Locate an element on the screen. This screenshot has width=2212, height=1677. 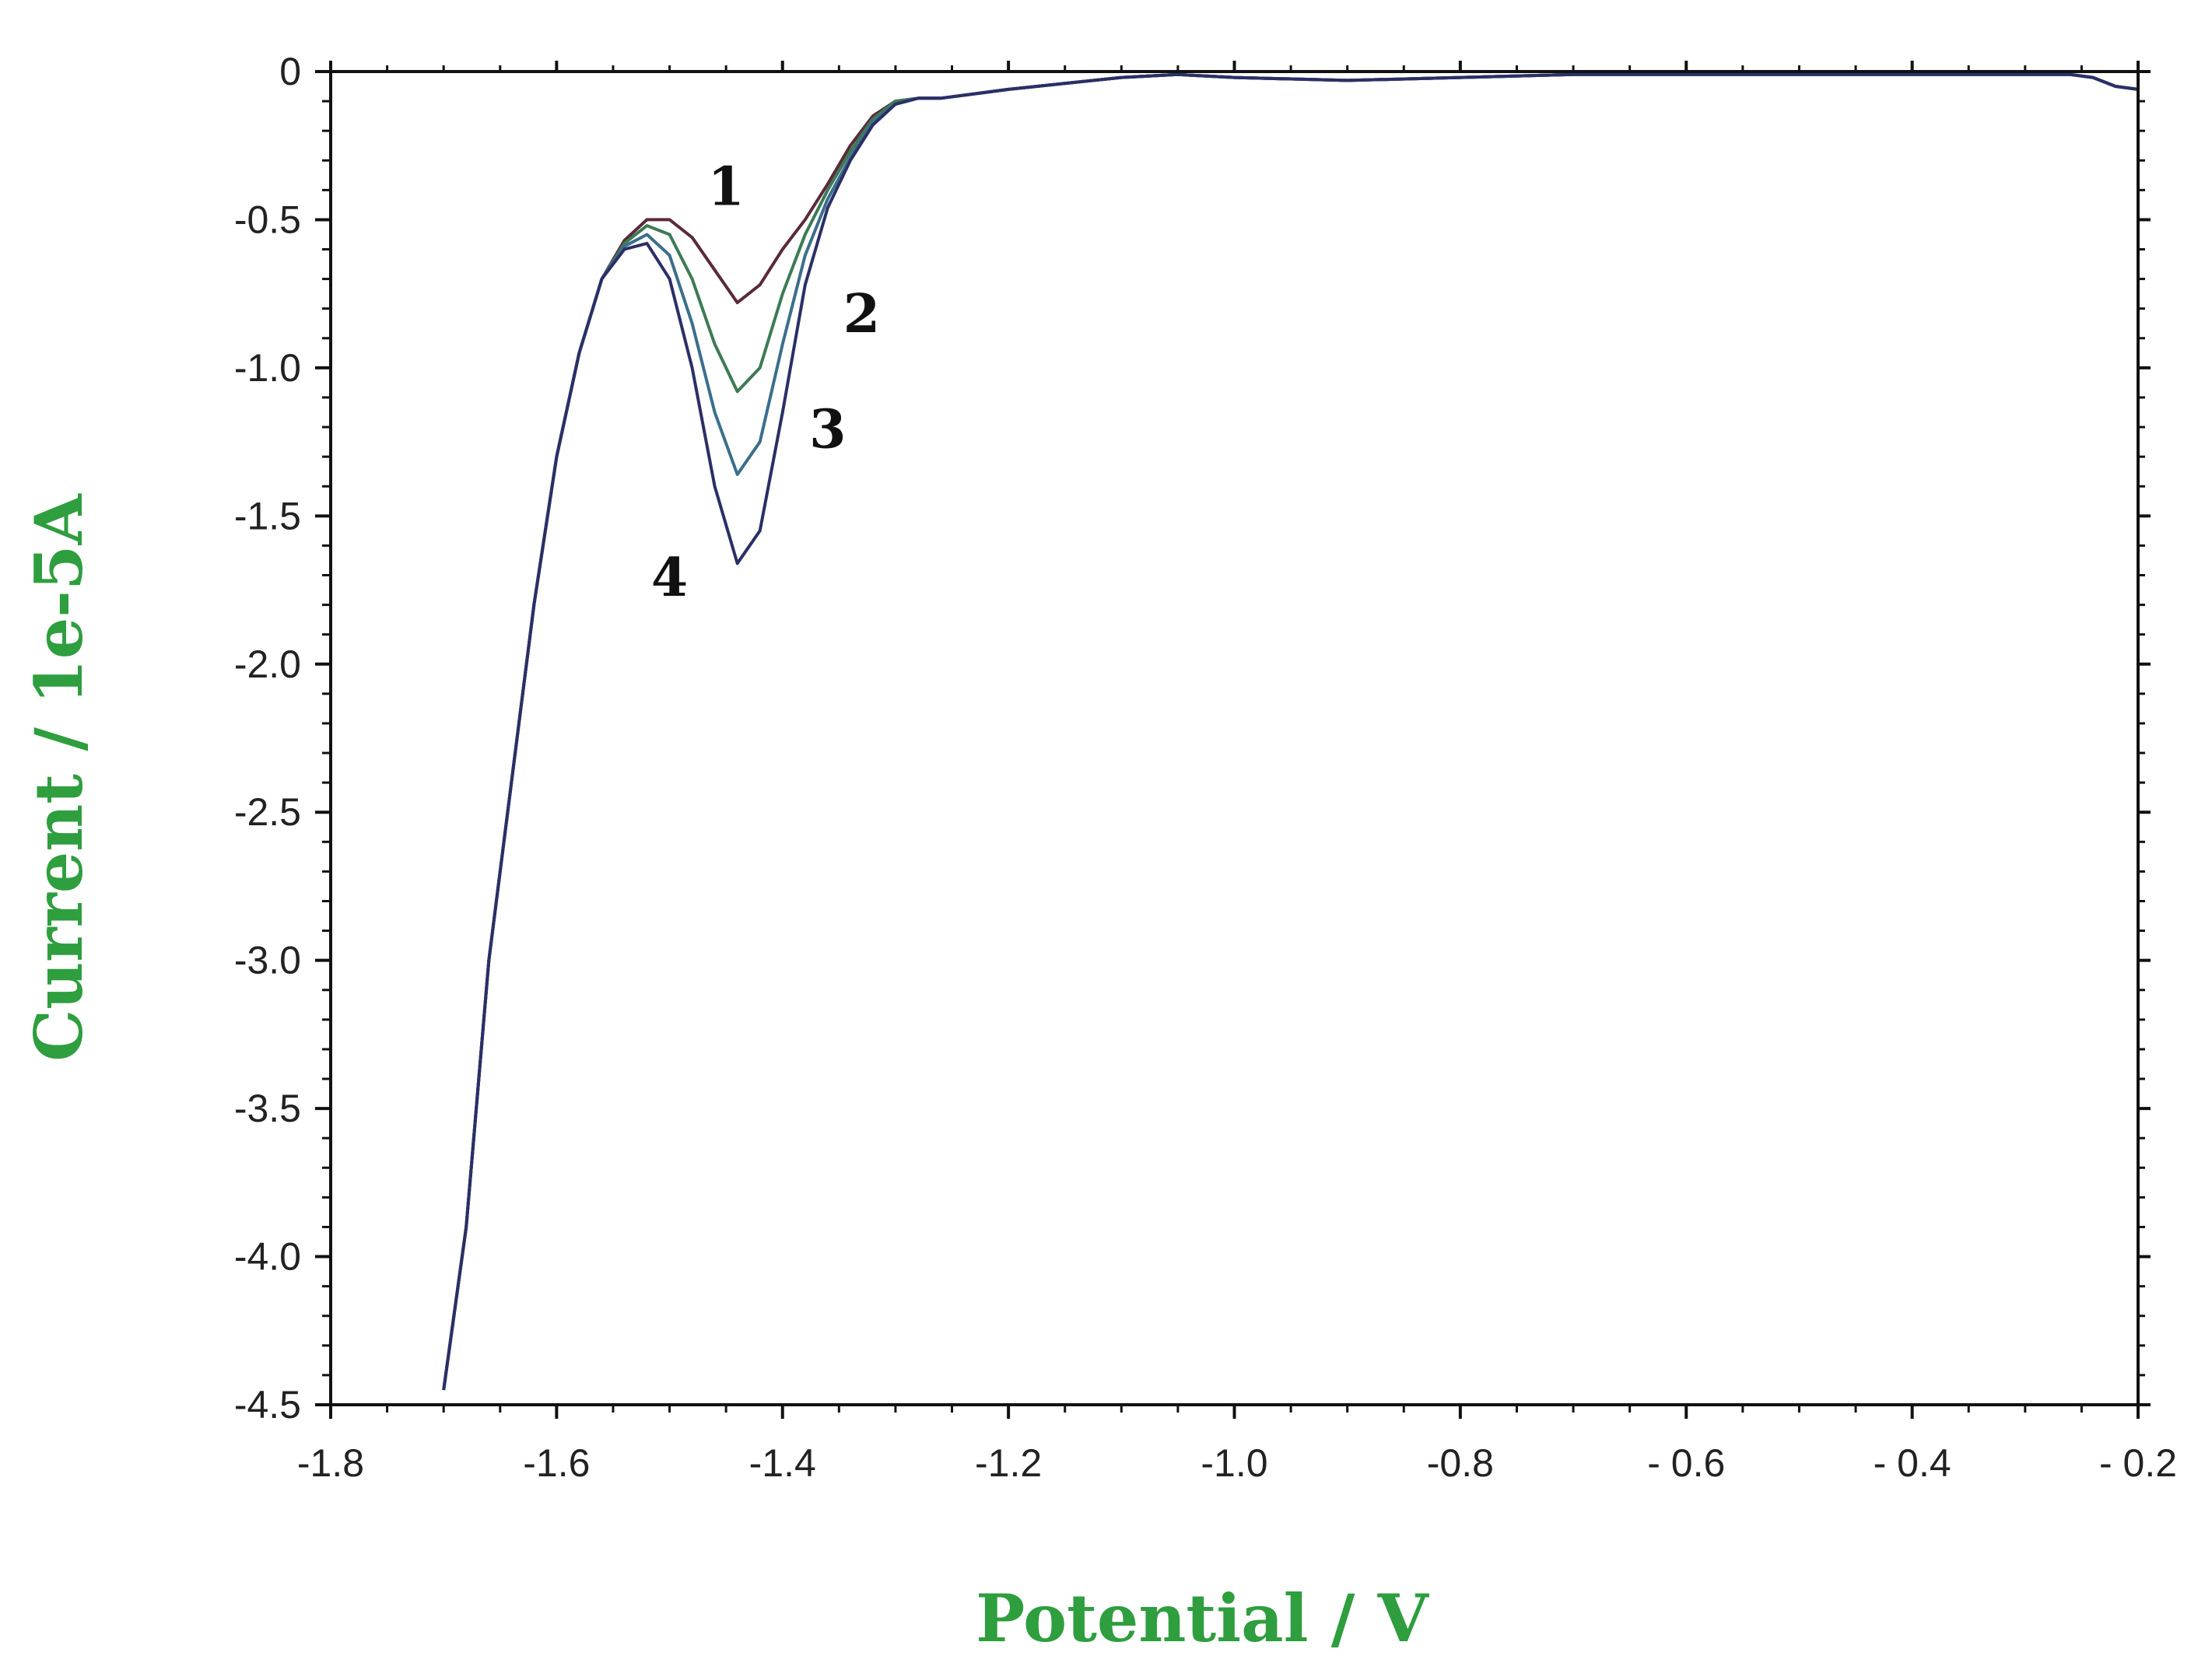
x-tick-label: -0.8 is located at coordinates (1460, 1463).